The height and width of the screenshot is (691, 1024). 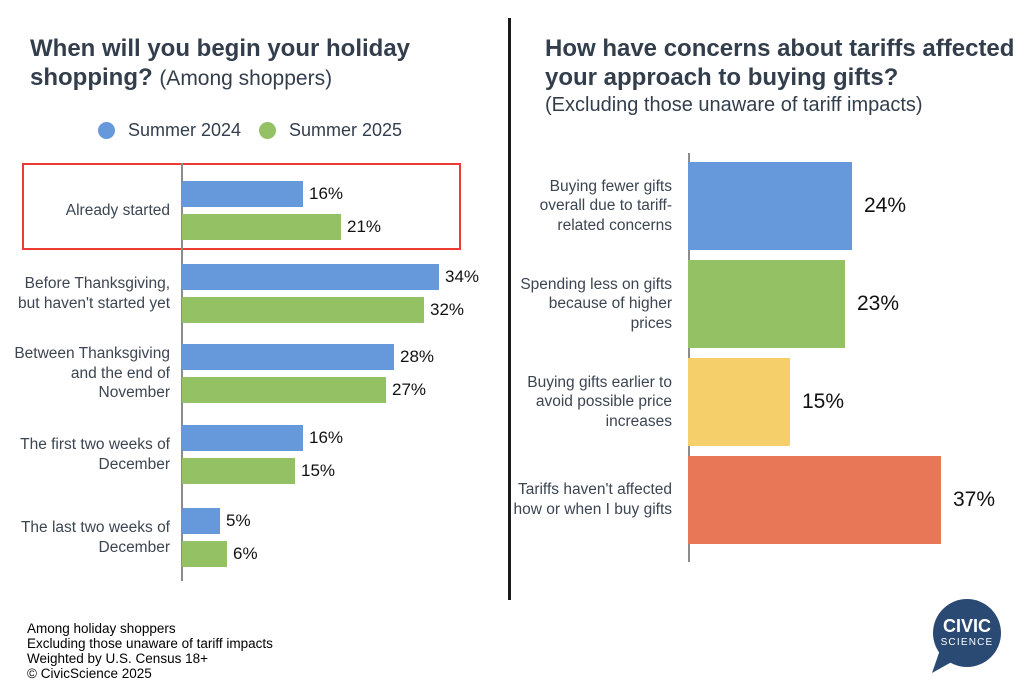 What do you see at coordinates (364, 226) in the screenshot?
I see `bar-value-label: 21%` at bounding box center [364, 226].